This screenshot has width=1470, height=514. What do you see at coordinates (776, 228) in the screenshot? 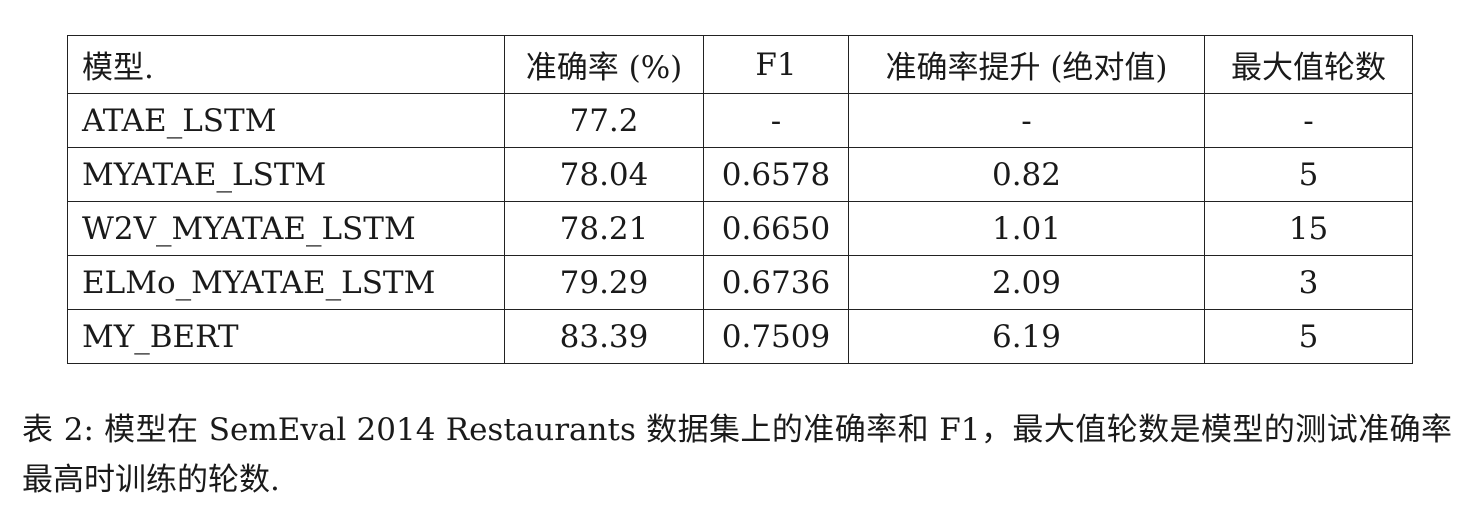
I see `cell-f1: 0.6650` at bounding box center [776, 228].